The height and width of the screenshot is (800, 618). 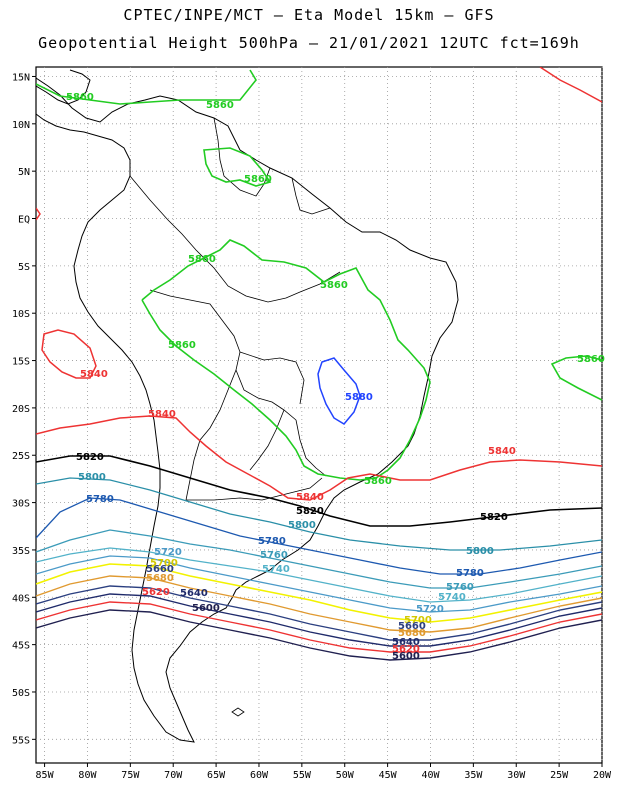 I want to click on contour-5840-left-edge, so click(x=38, y=214).